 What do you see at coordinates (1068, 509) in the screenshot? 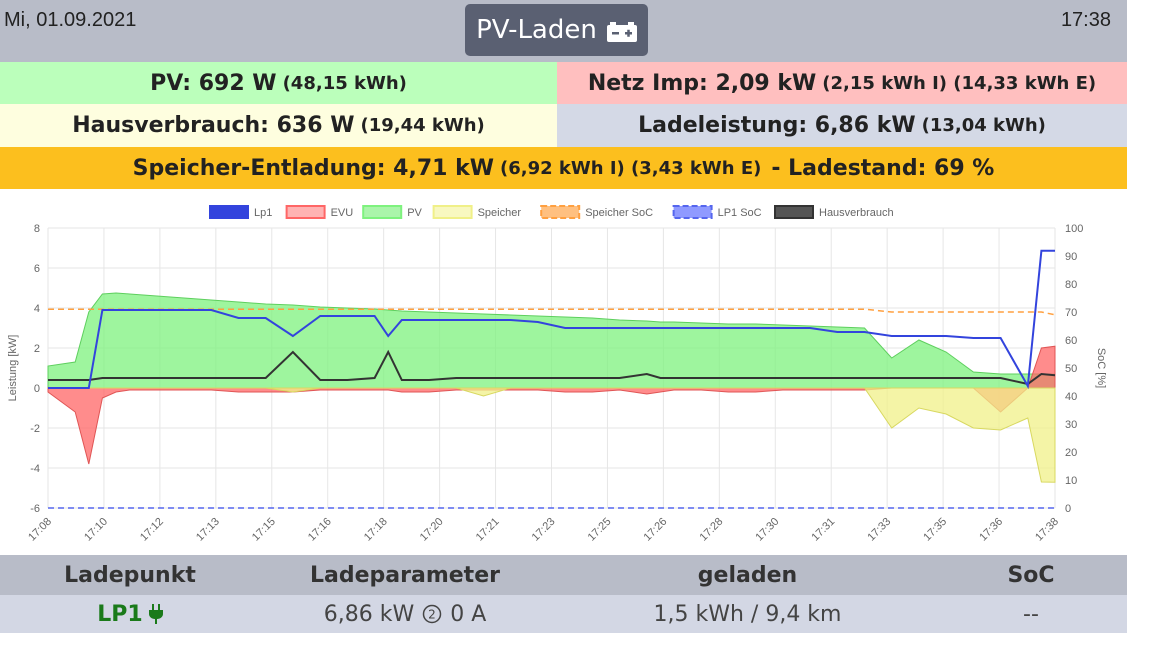
I see `y2-tick-label: 0` at bounding box center [1068, 509].